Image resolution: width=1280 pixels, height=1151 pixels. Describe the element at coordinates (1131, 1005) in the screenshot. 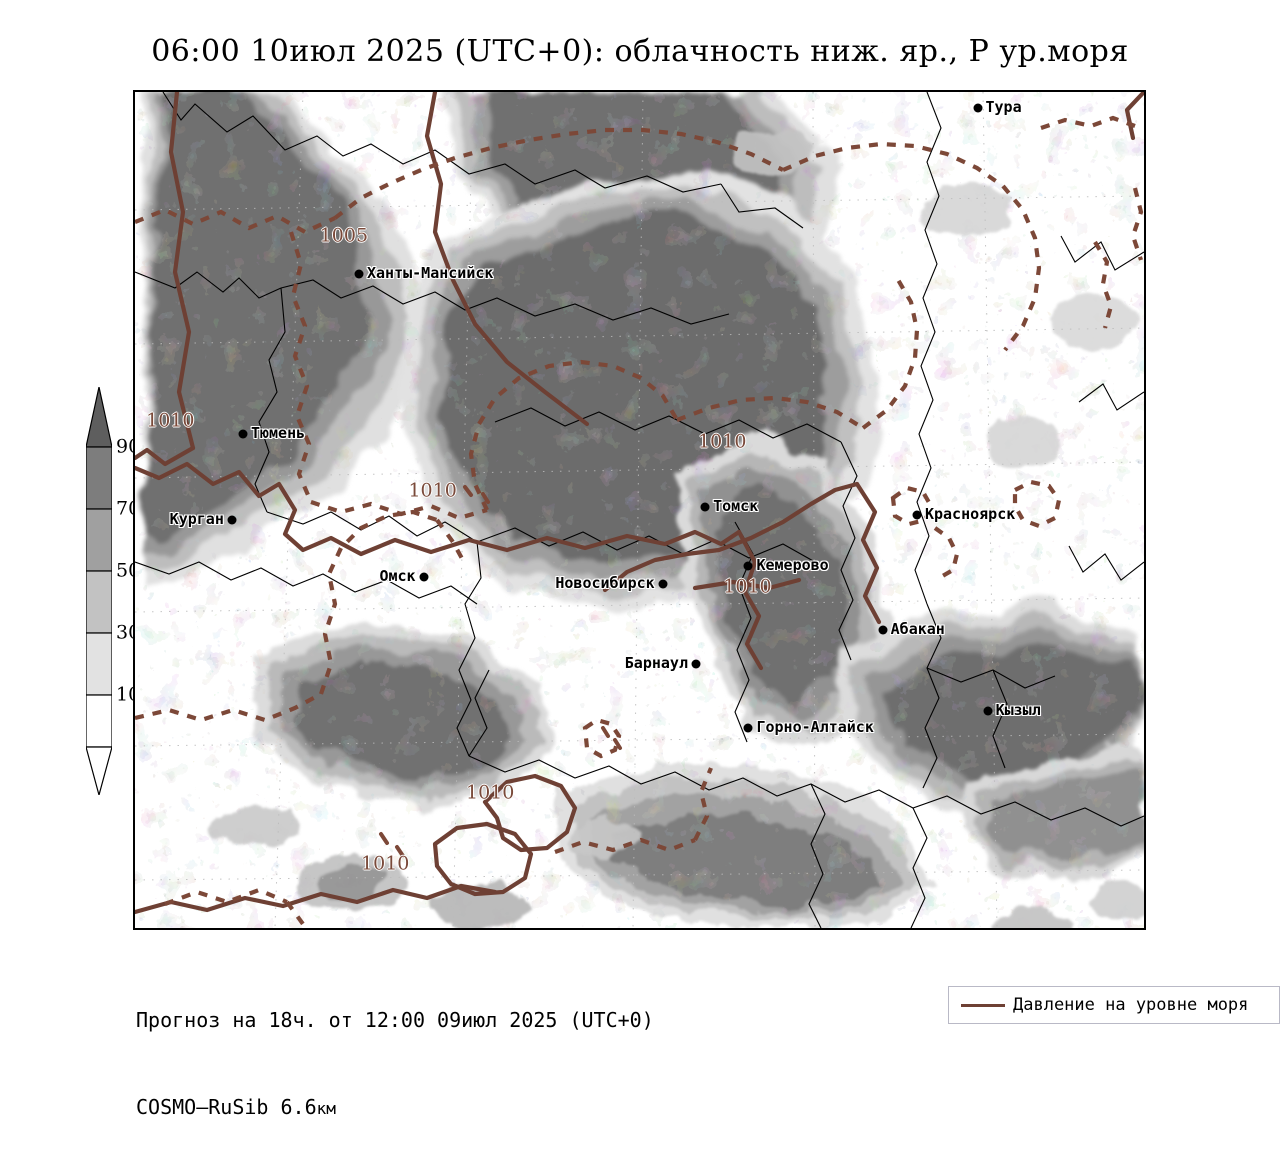

I see `pressure-legend-label: Давление на уровне моря` at that location.